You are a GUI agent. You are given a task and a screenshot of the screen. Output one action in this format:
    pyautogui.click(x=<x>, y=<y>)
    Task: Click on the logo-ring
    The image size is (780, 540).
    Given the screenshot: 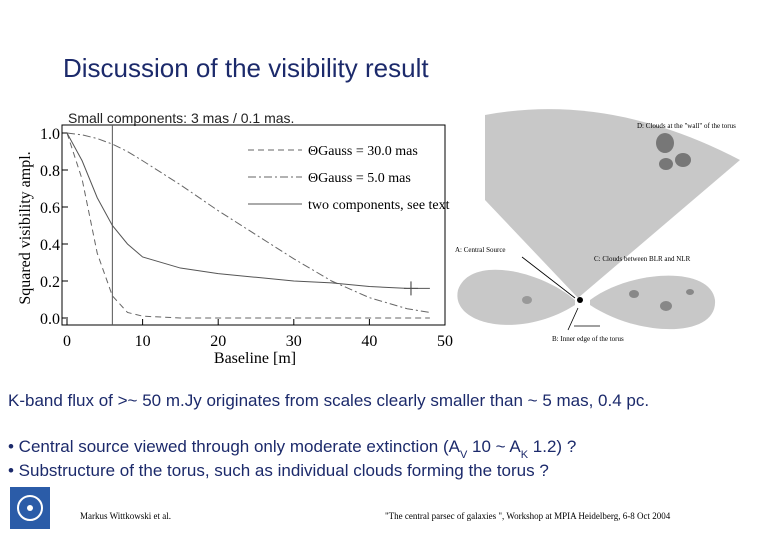 What is the action you would take?
    pyautogui.click(x=30, y=508)
    